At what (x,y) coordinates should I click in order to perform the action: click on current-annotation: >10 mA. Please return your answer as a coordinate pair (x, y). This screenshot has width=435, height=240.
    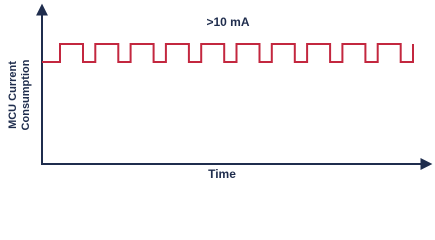
    Looking at the image, I should click on (227, 22).